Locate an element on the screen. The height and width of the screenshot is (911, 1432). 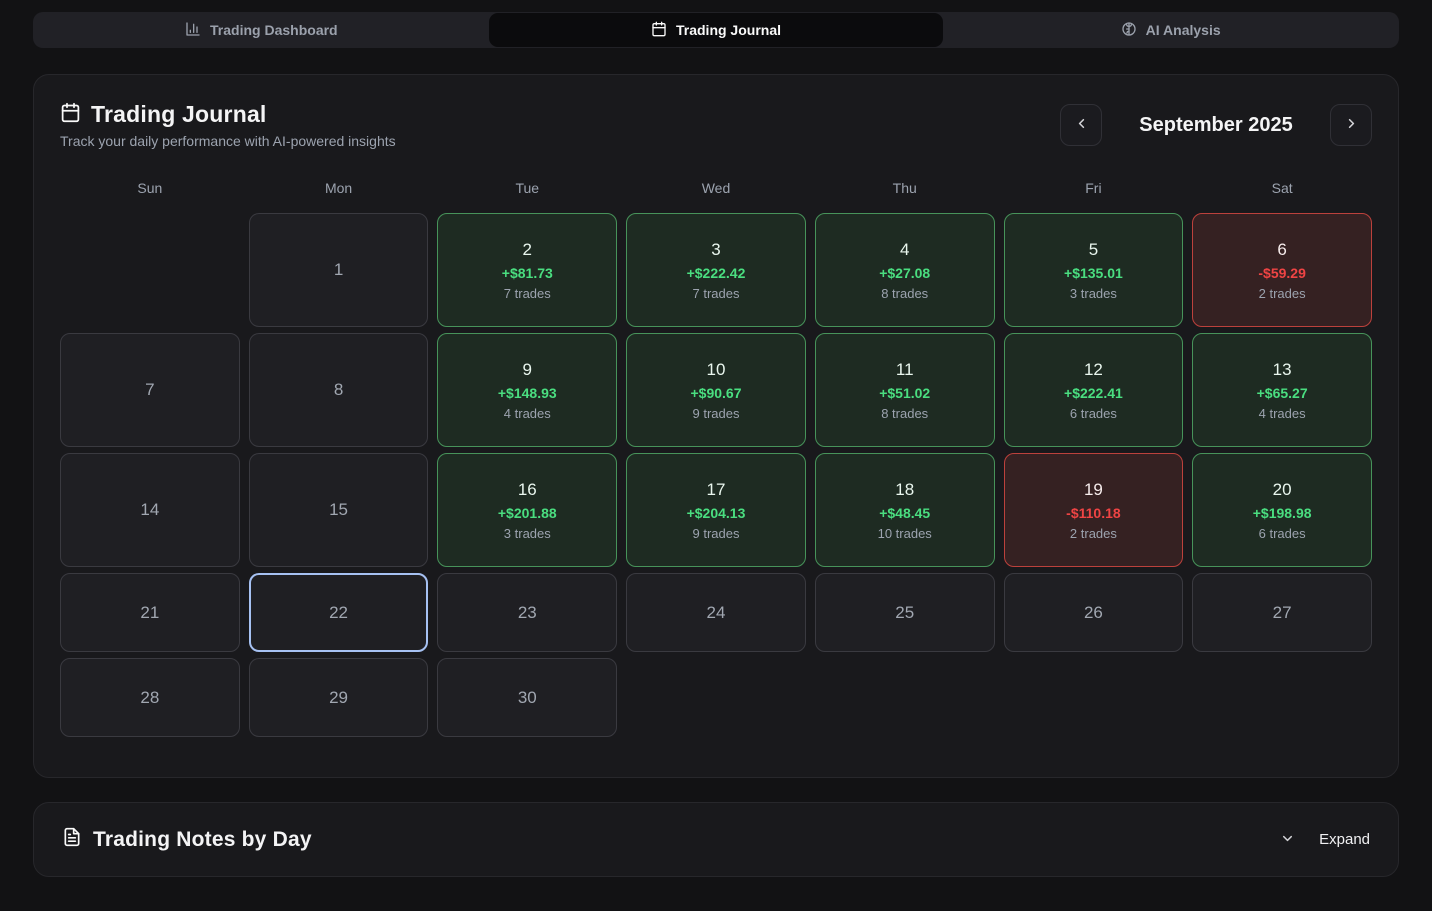
day-cell-12: 12 +$222.41 6 trades is located at coordinates (1093, 390).